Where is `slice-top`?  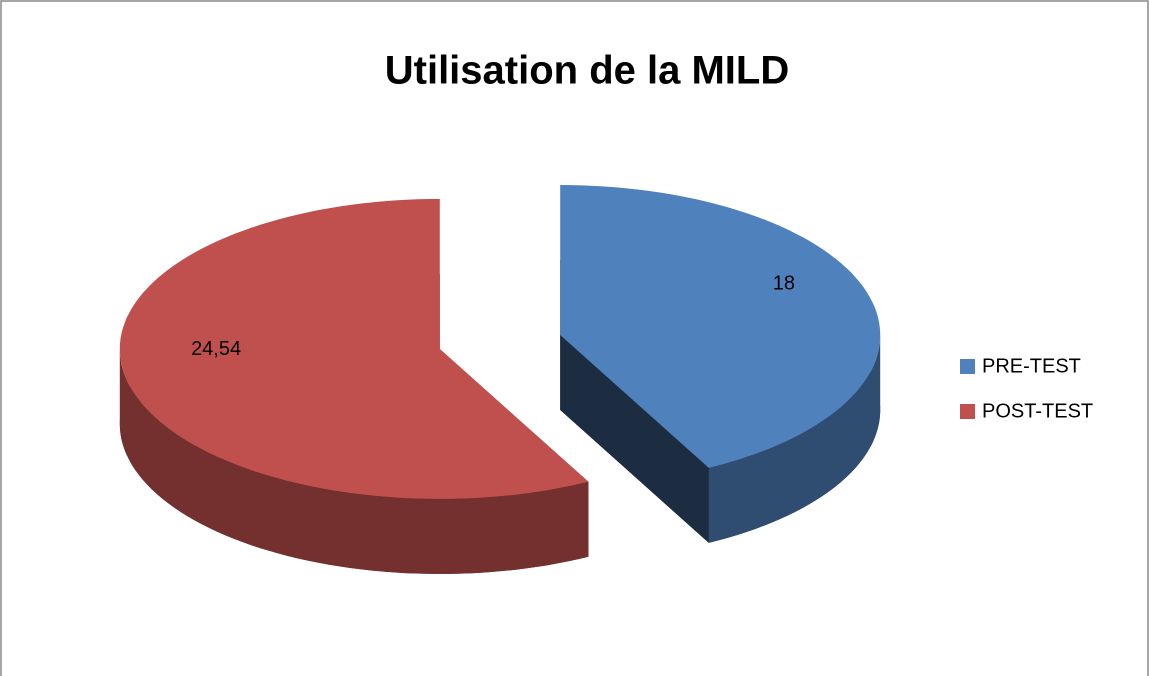
slice-top is located at coordinates (720, 326).